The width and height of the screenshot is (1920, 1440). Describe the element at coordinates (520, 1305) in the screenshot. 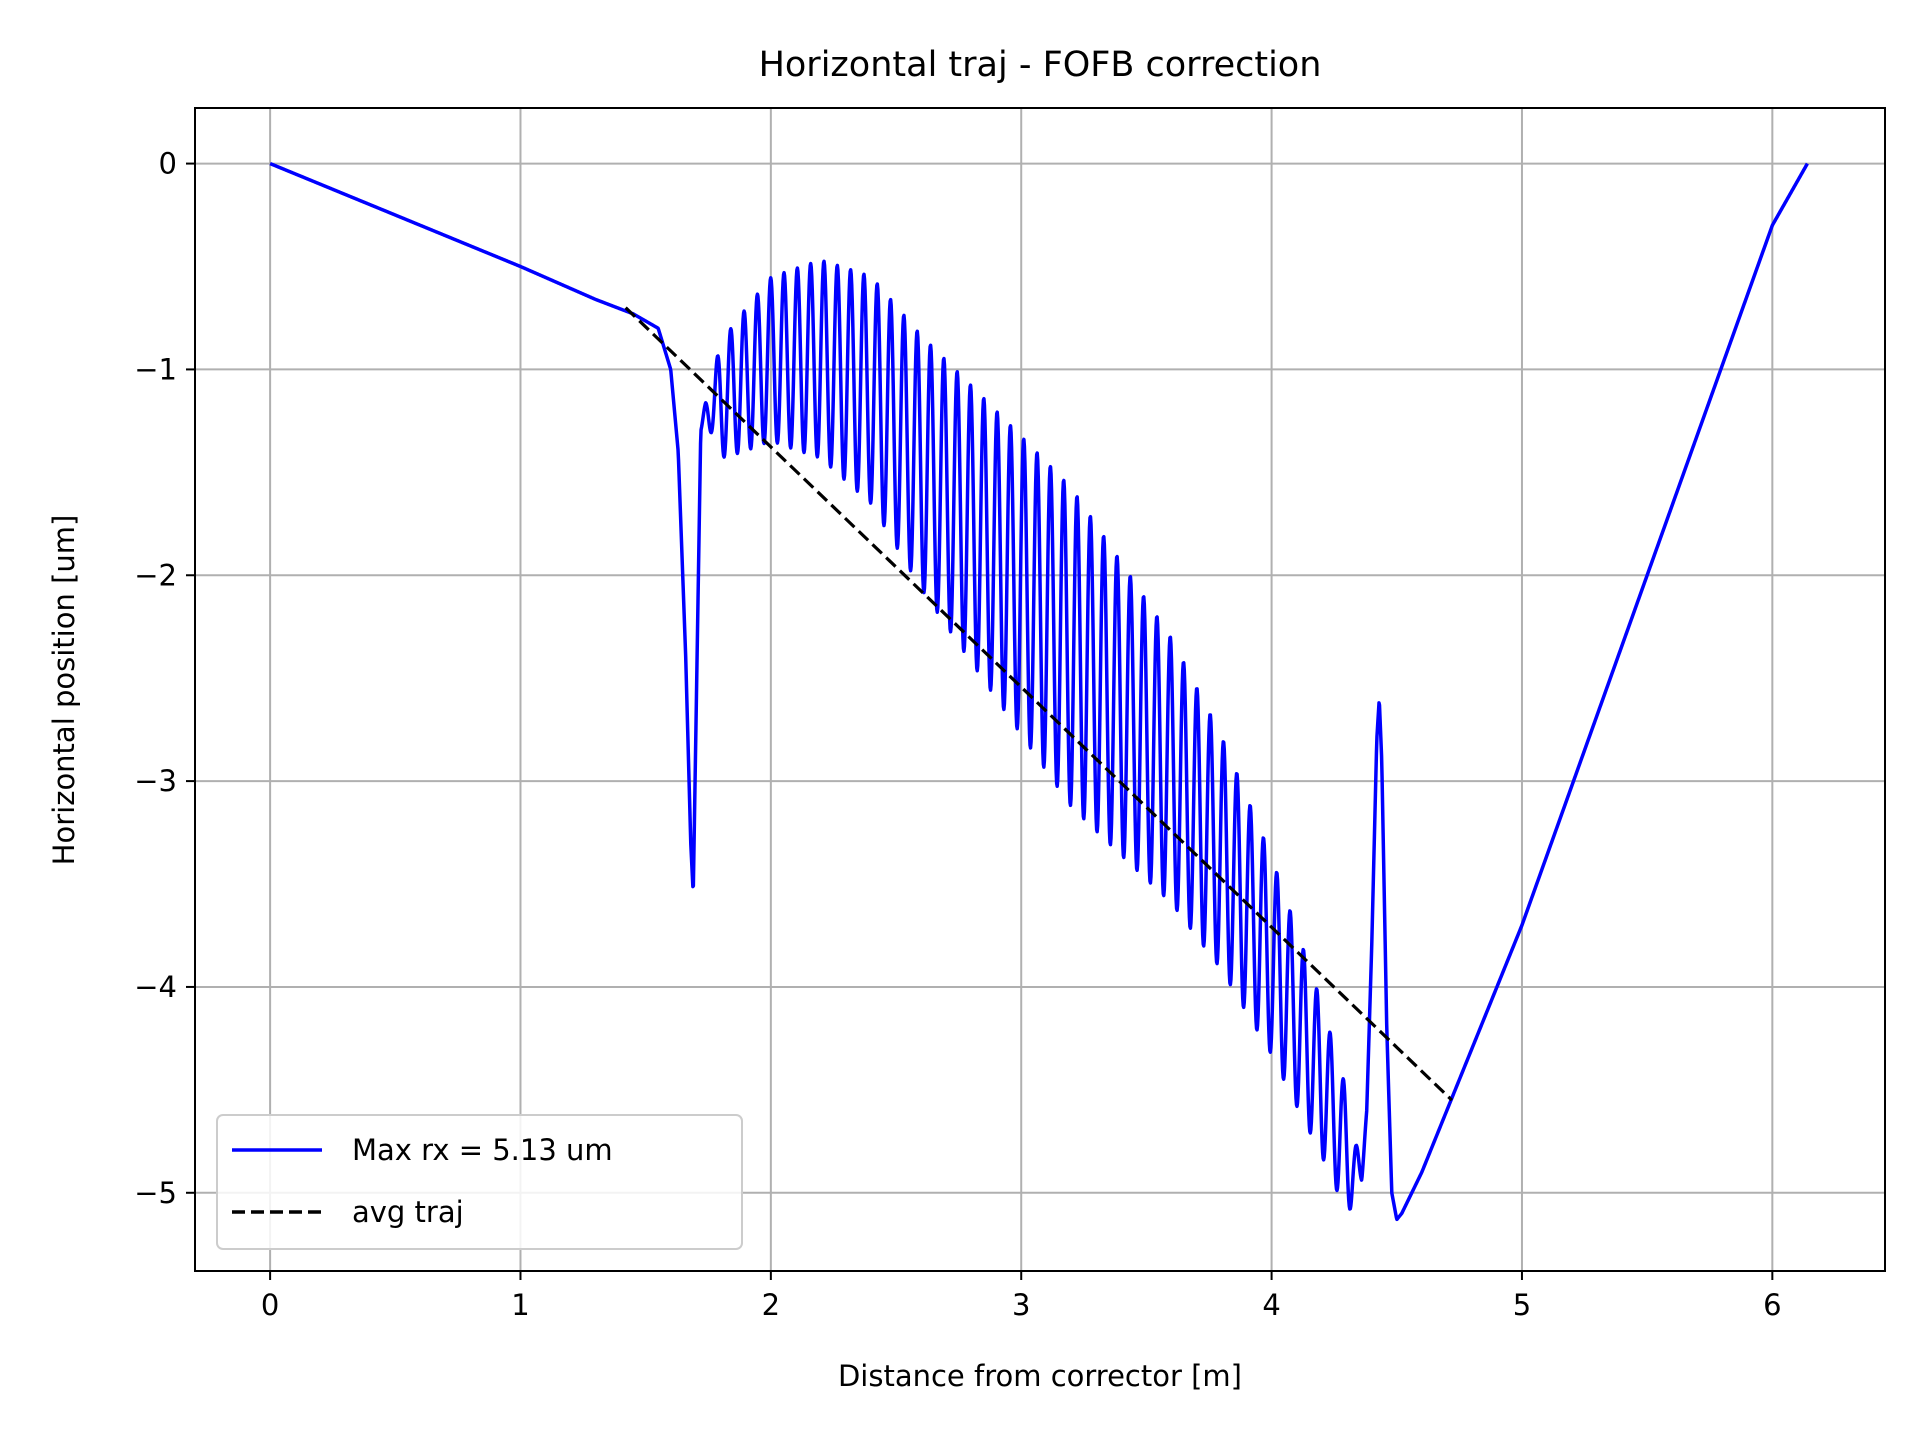

I see `x-tick-label: 1` at that location.